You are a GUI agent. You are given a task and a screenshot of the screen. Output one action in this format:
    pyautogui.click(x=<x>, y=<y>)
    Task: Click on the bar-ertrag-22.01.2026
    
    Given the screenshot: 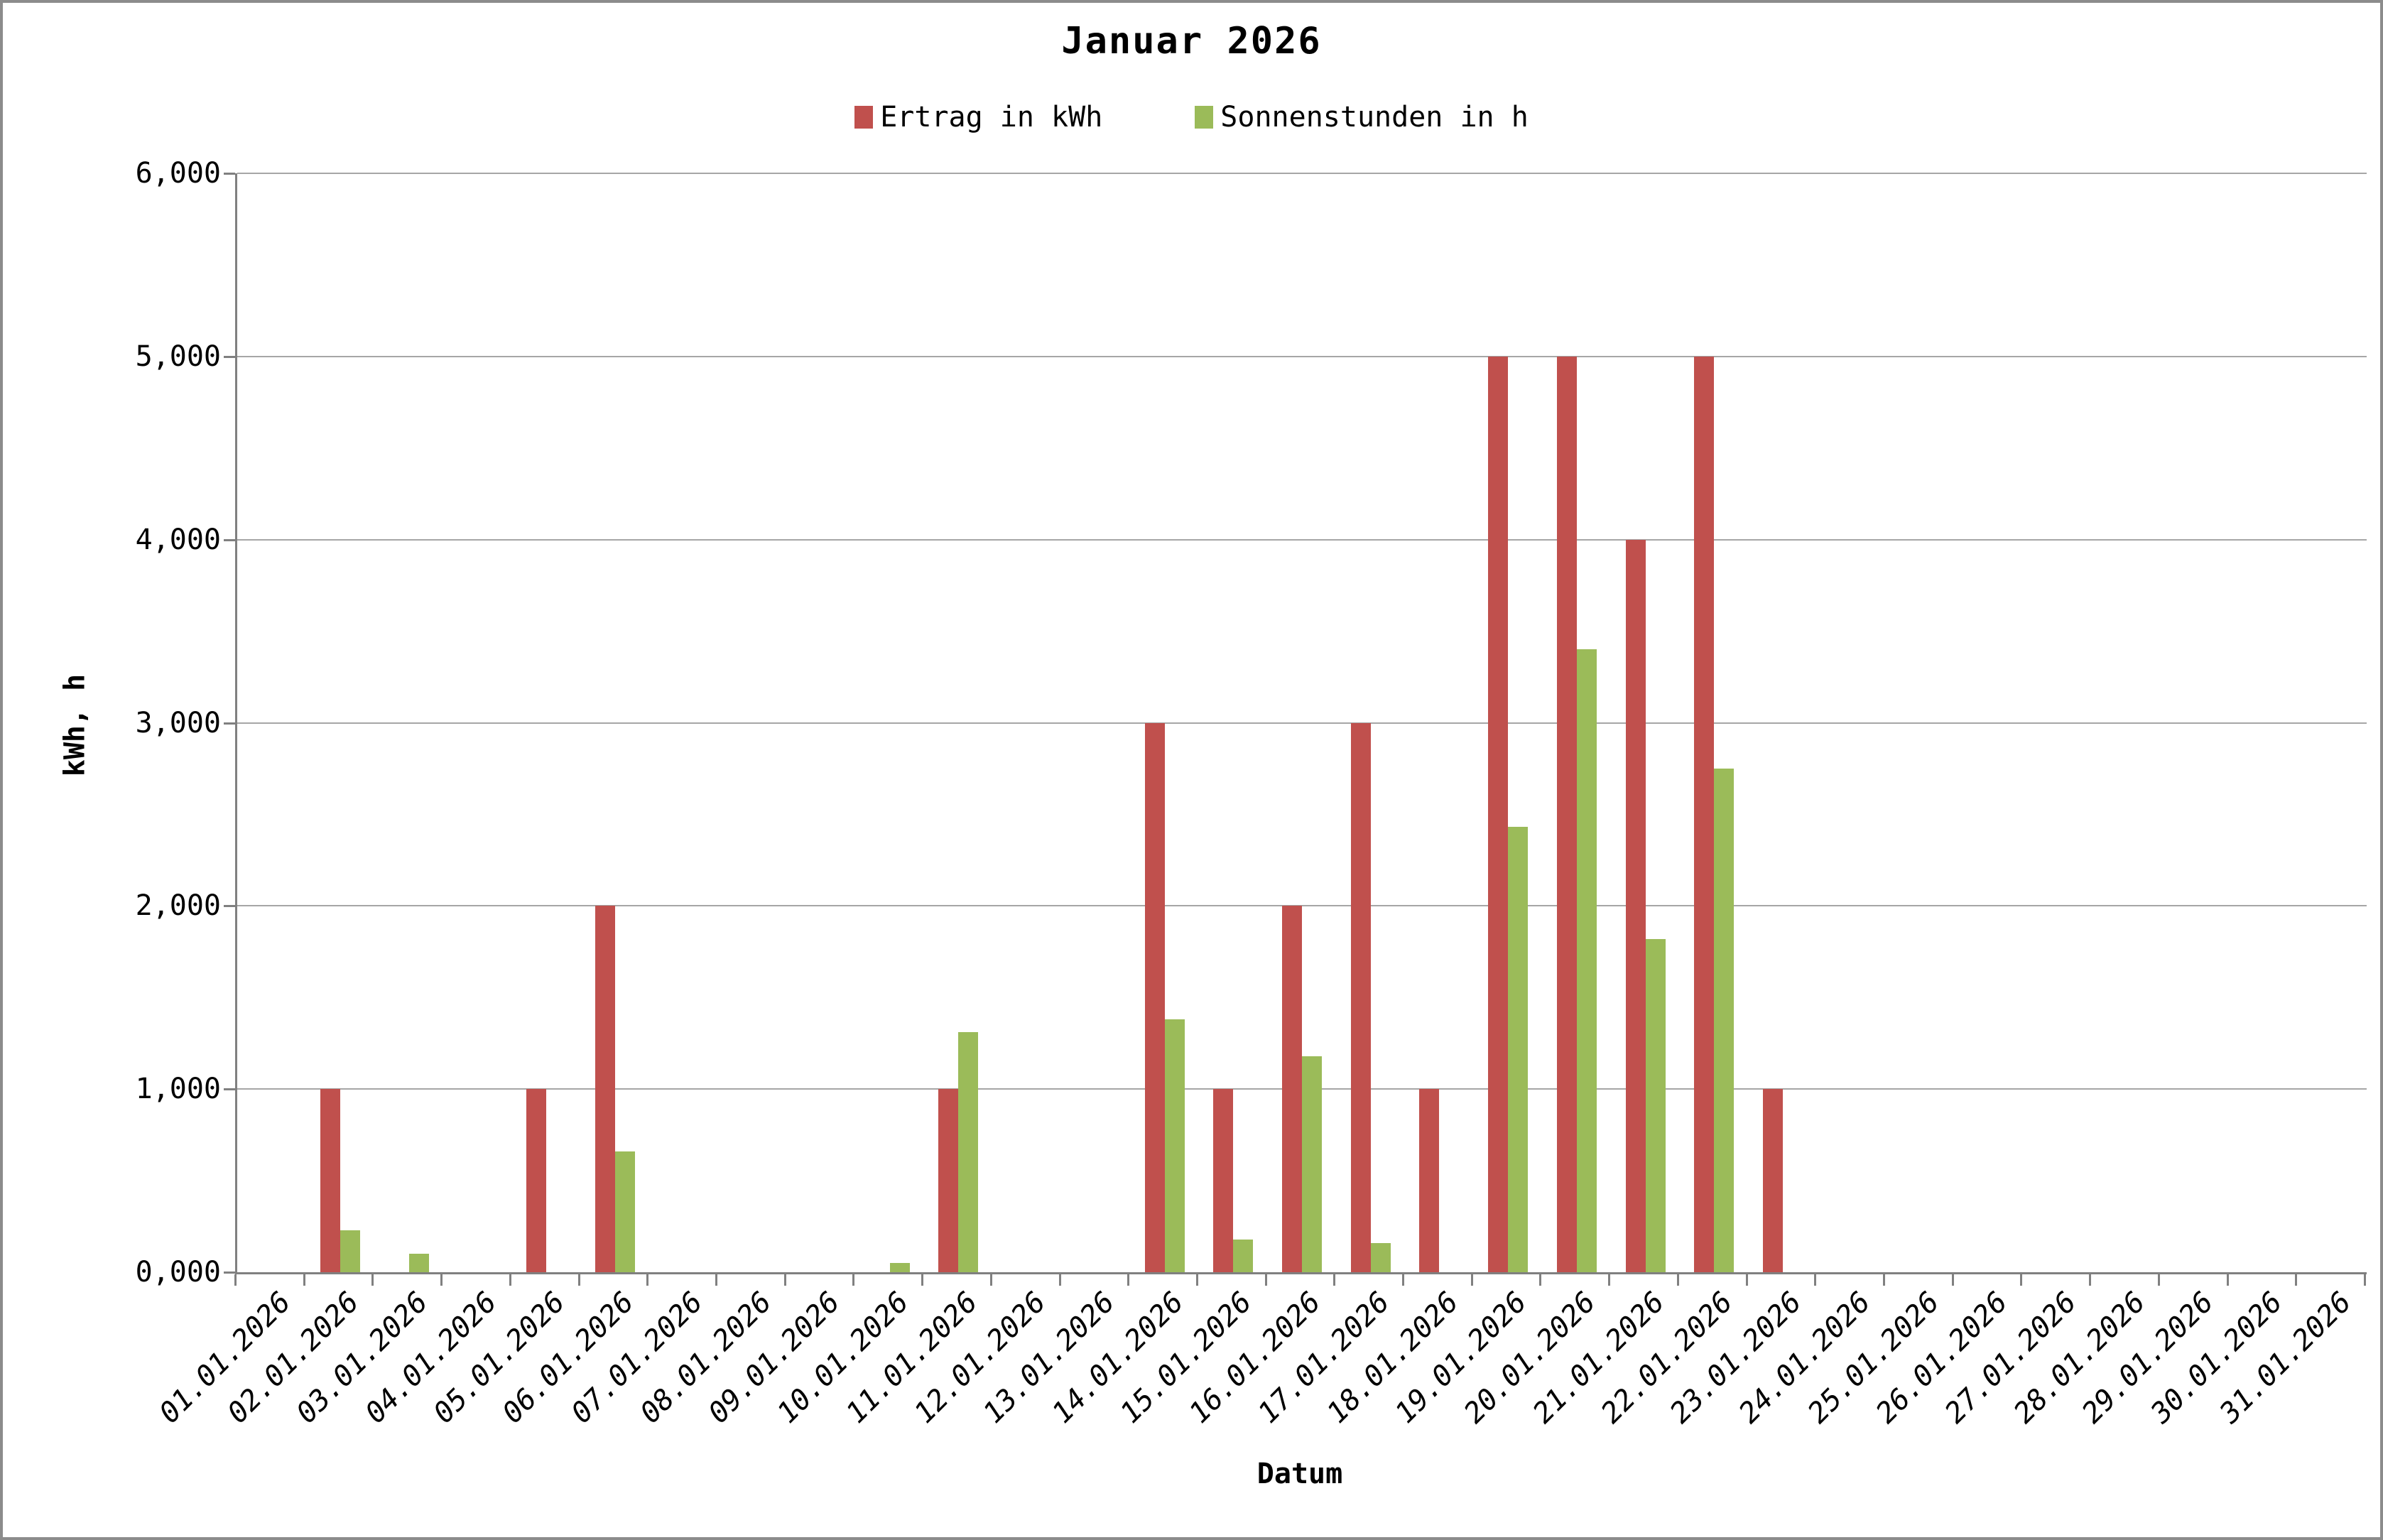 What is the action you would take?
    pyautogui.click(x=1704, y=814)
    